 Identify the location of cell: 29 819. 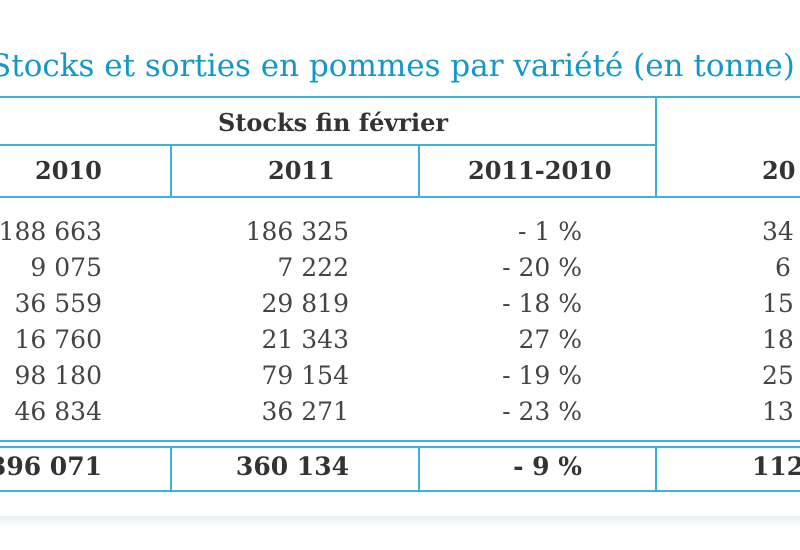
(305, 303).